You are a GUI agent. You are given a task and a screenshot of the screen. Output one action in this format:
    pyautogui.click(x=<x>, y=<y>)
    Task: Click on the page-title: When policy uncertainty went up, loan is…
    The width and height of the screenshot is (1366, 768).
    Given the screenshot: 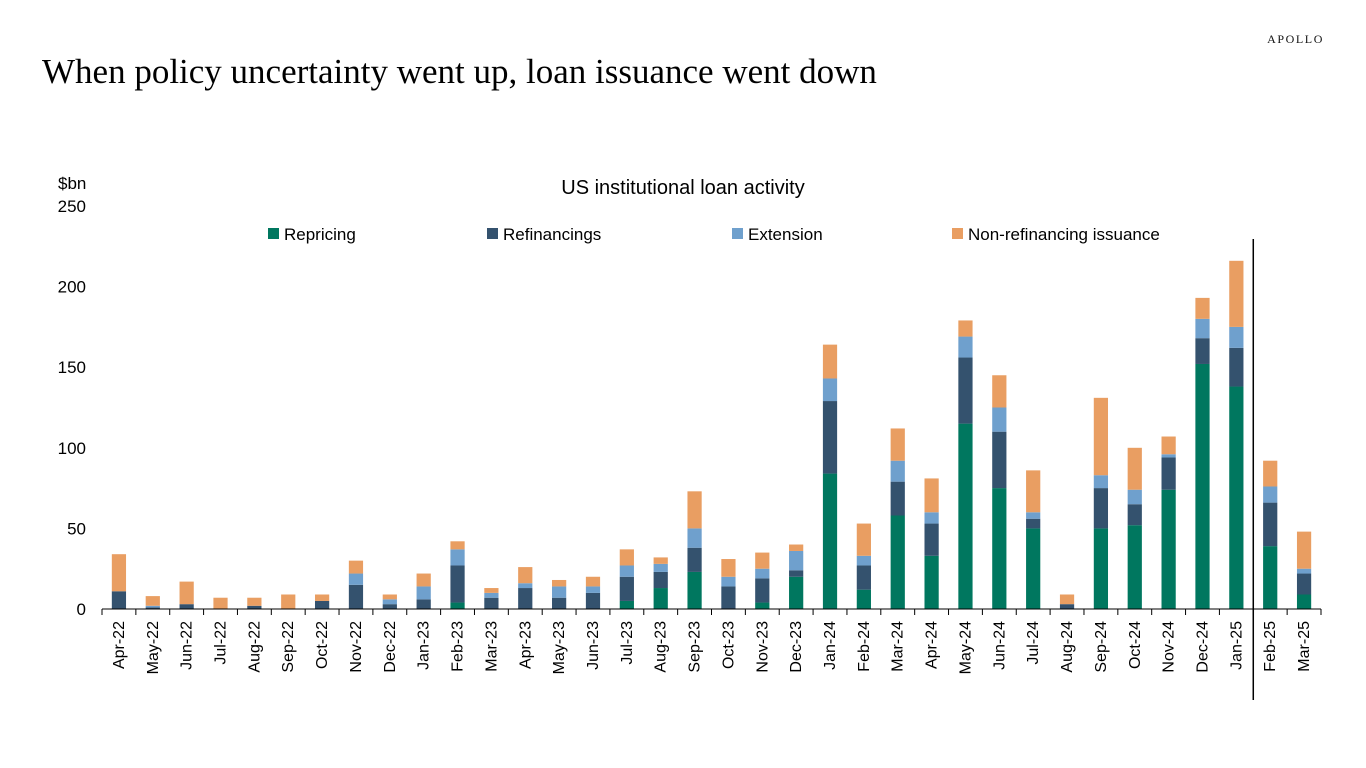 What is the action you would take?
    pyautogui.click(x=459, y=71)
    